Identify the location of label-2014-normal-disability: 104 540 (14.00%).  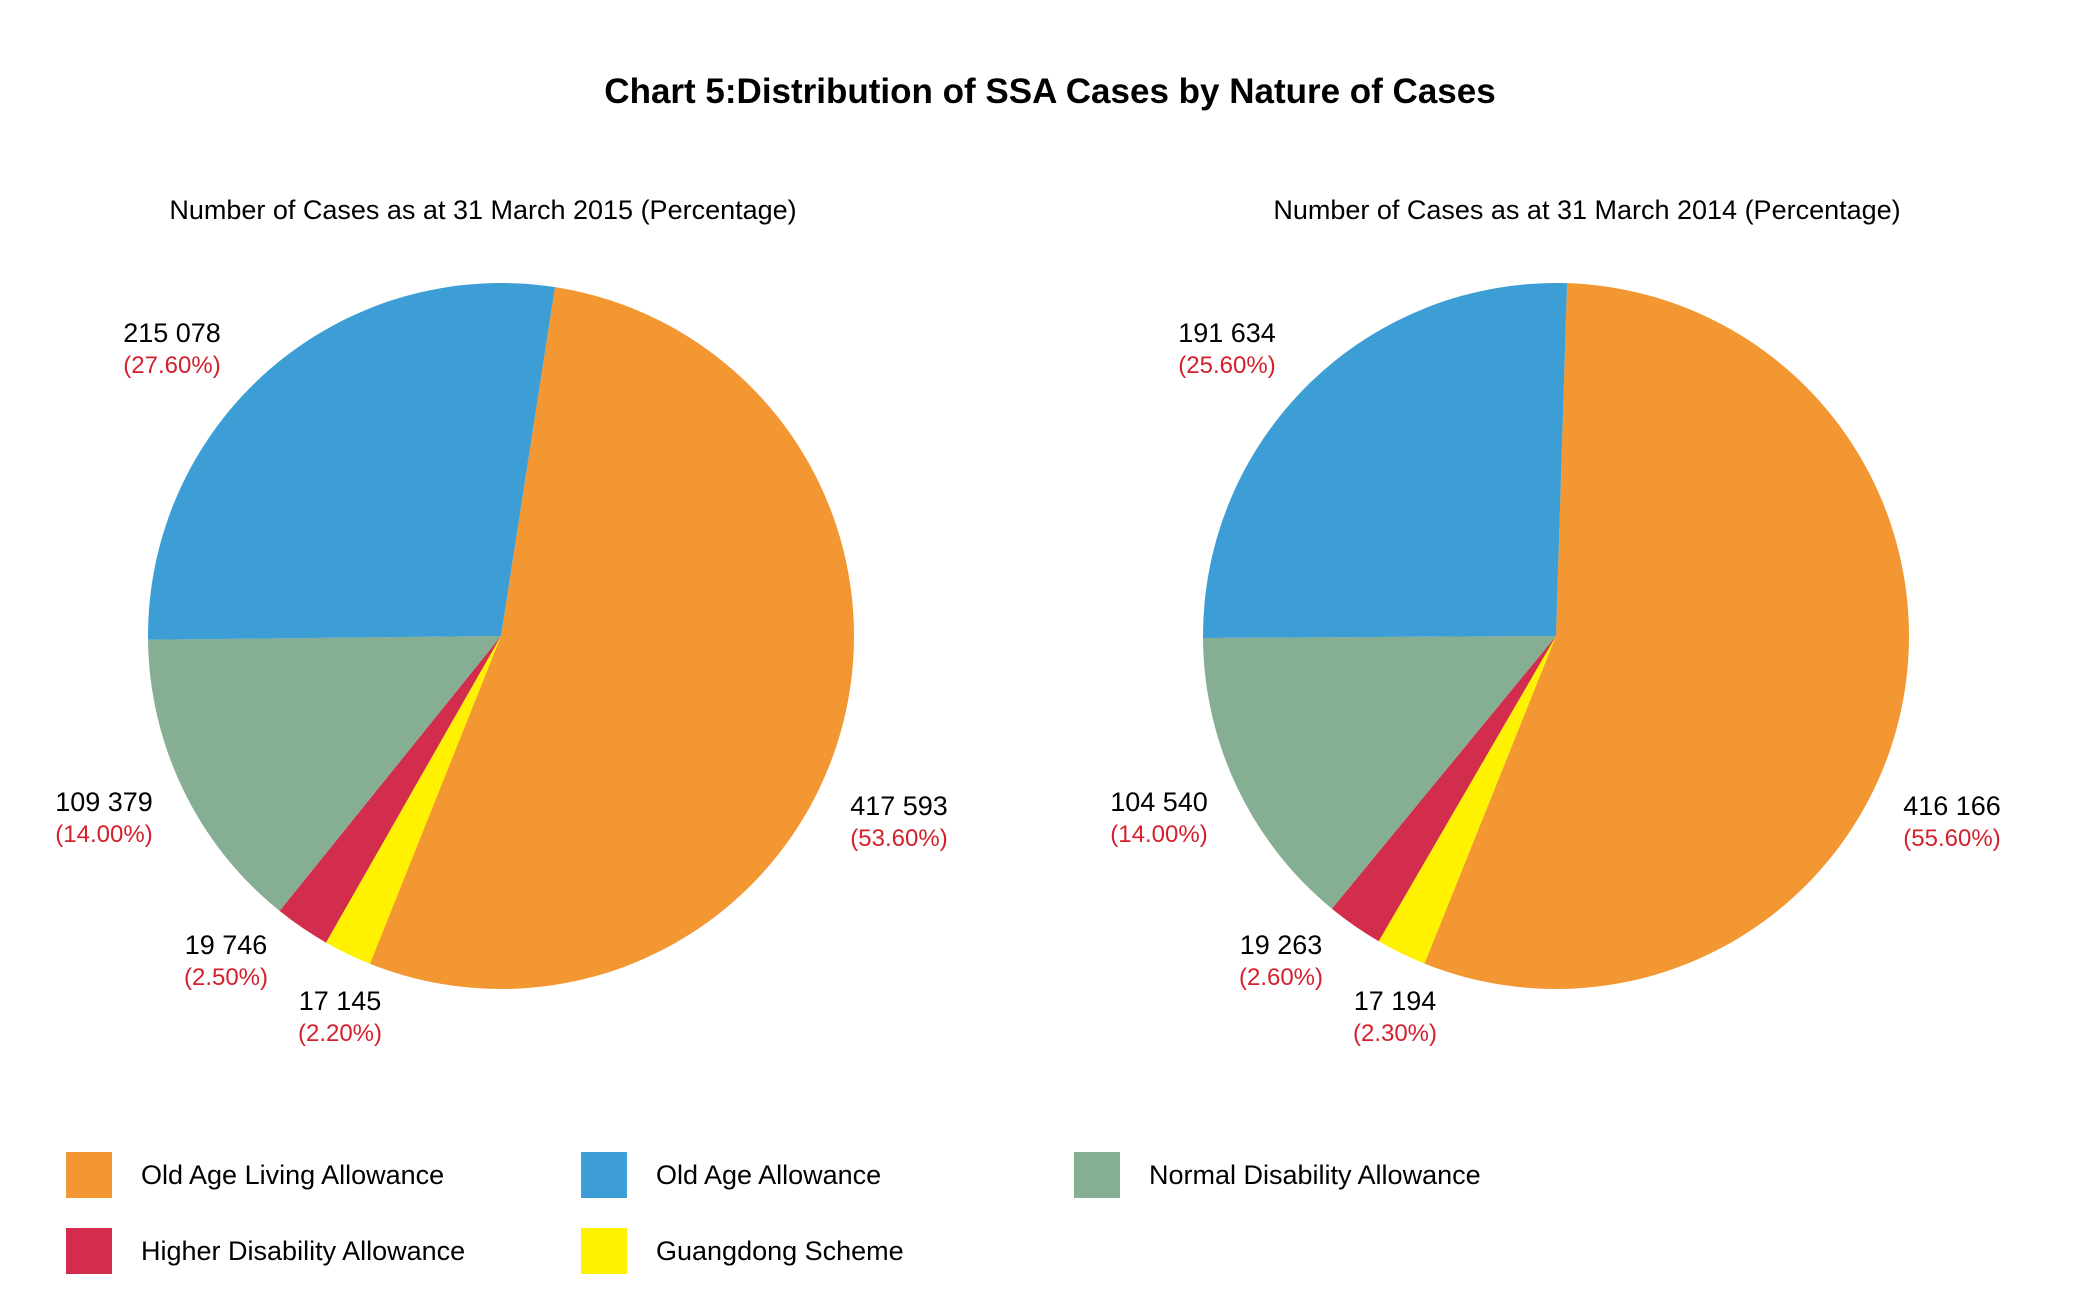
(1159, 818).